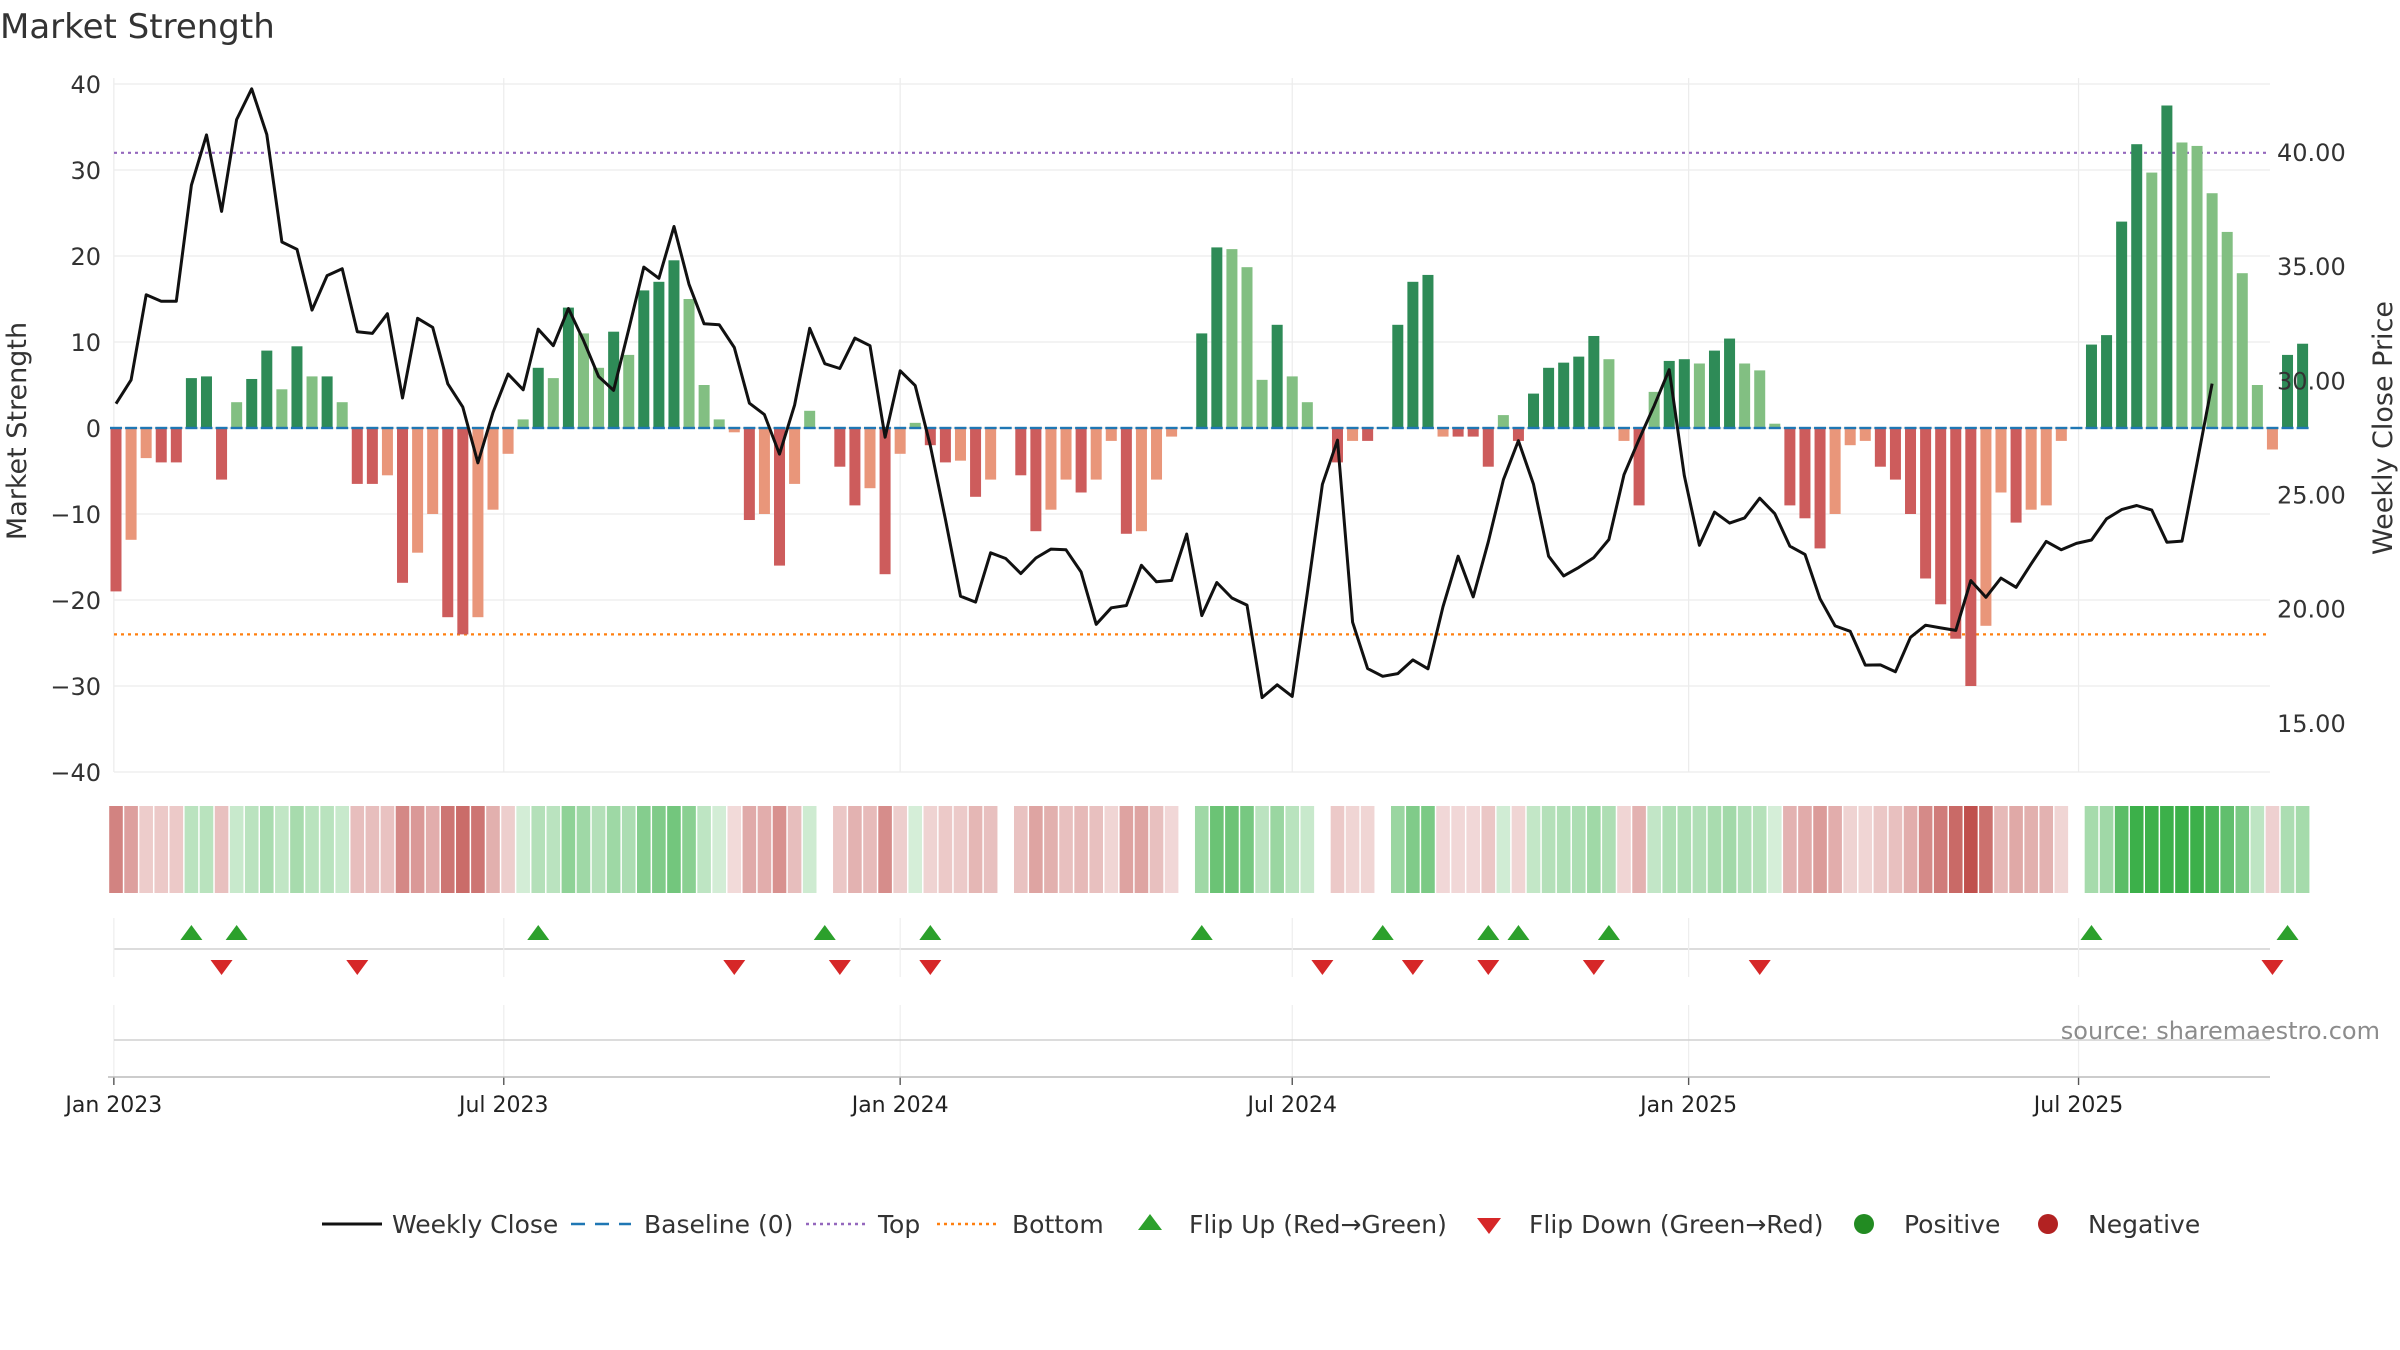 This screenshot has height=1350, width=2400. Describe the element at coordinates (898, 1224) in the screenshot. I see `legend-label: Top` at that location.